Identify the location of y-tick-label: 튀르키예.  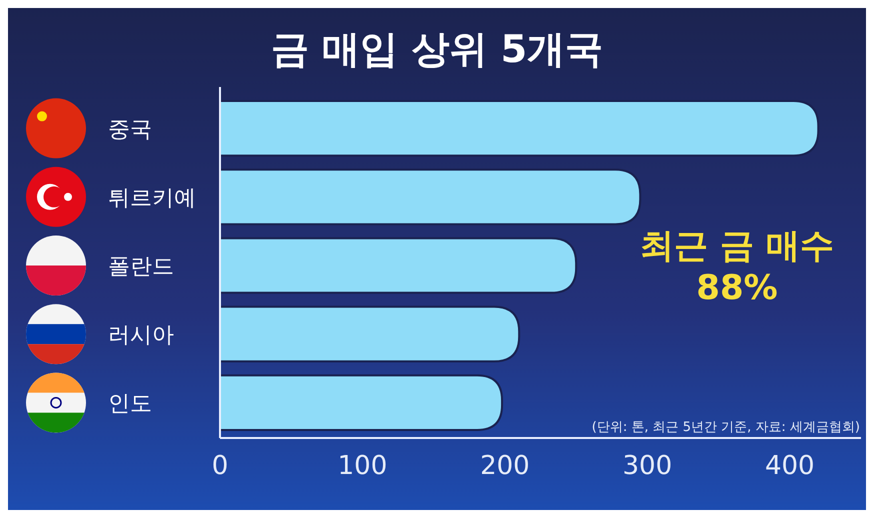
(152, 198).